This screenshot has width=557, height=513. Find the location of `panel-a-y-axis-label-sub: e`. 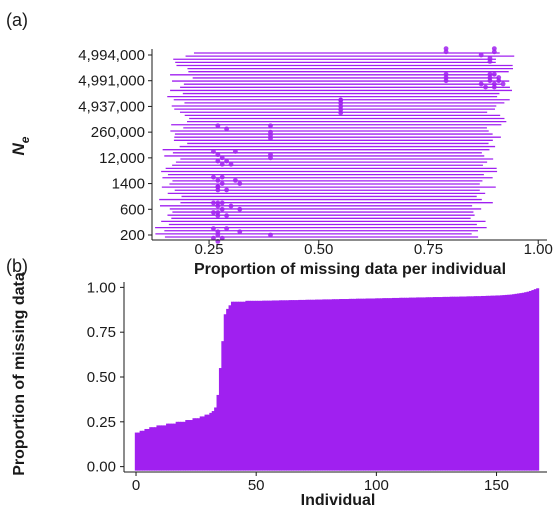

panel-a-y-axis-label-sub: e is located at coordinates (25, 139).